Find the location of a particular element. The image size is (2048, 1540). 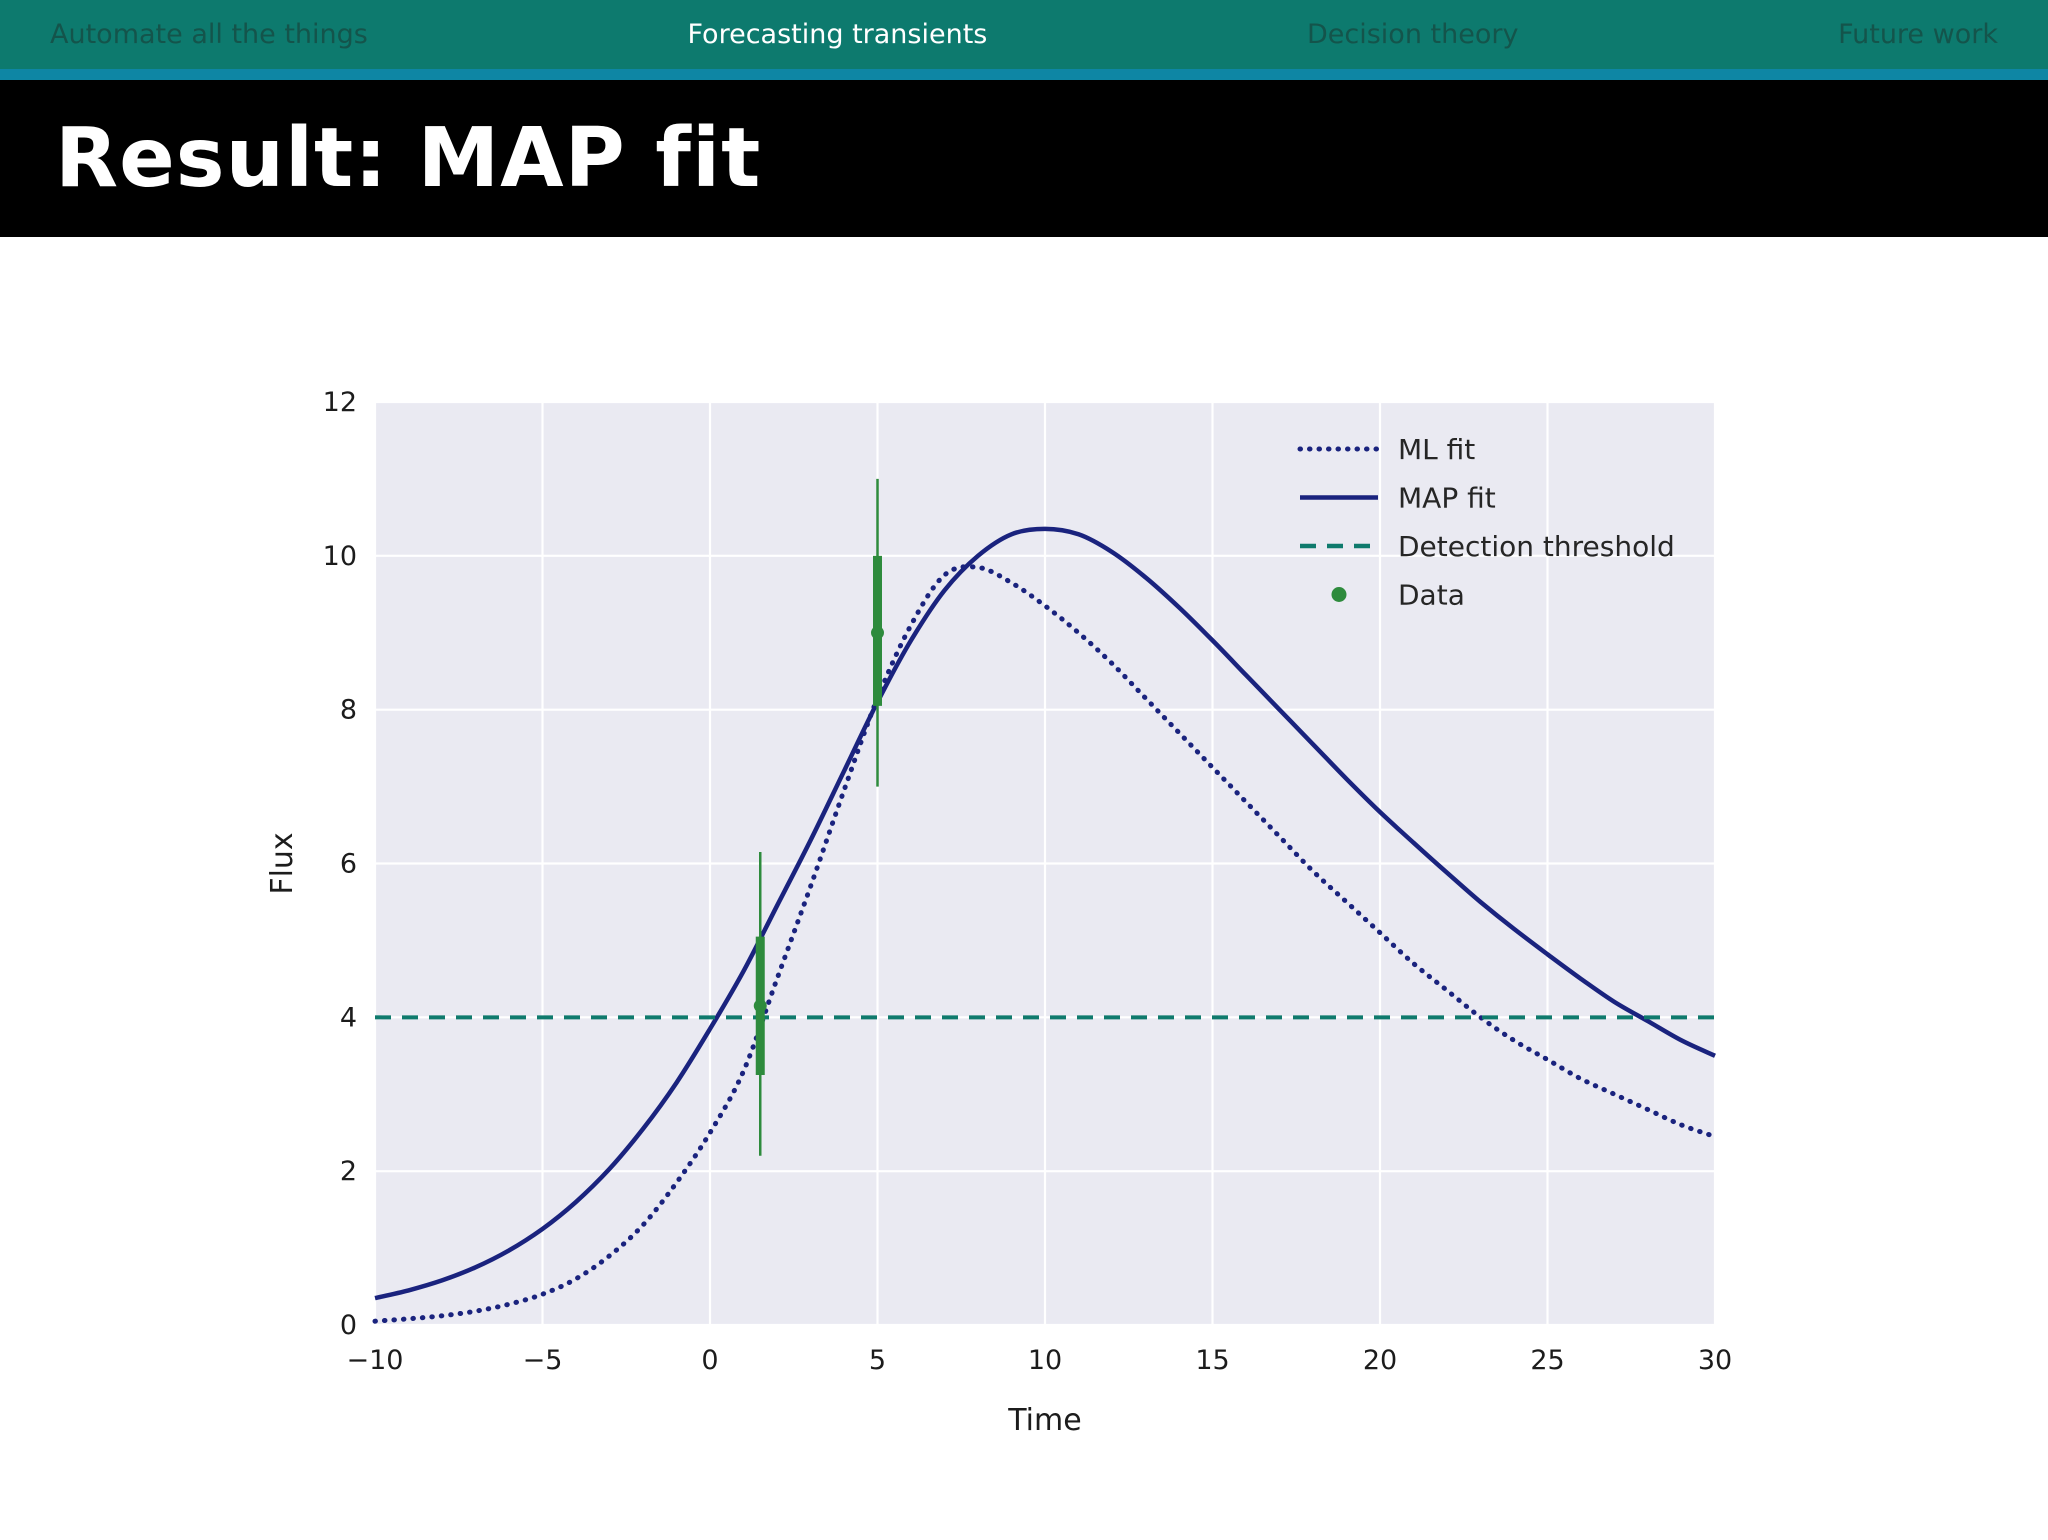

x-tick-label: −5 is located at coordinates (543, 1360).